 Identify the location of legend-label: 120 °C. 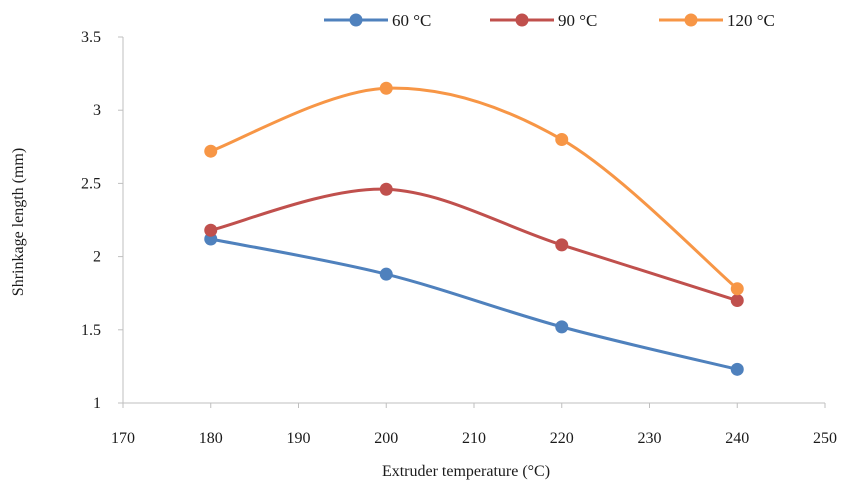
(751, 20).